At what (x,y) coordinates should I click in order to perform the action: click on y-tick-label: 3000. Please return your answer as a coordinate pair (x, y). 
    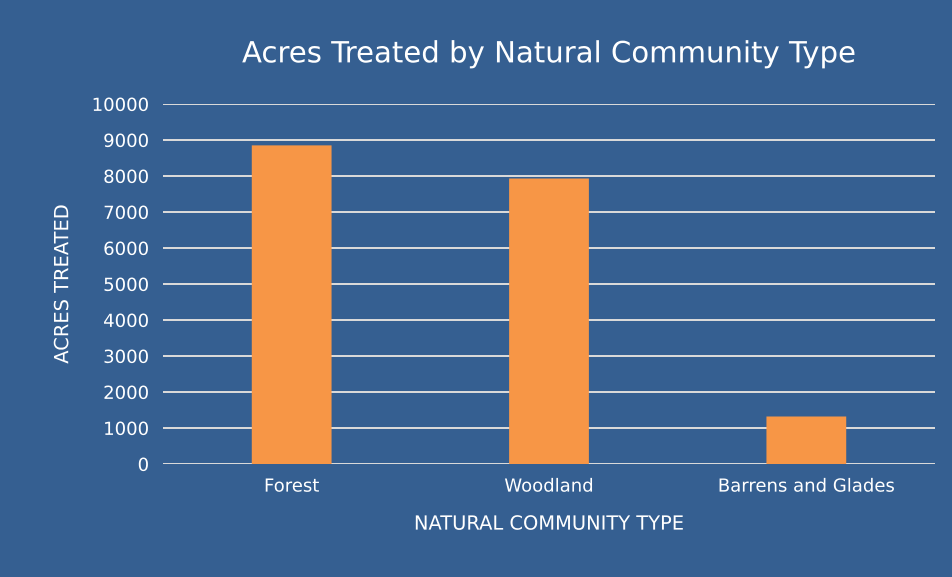
    Looking at the image, I should click on (126, 356).